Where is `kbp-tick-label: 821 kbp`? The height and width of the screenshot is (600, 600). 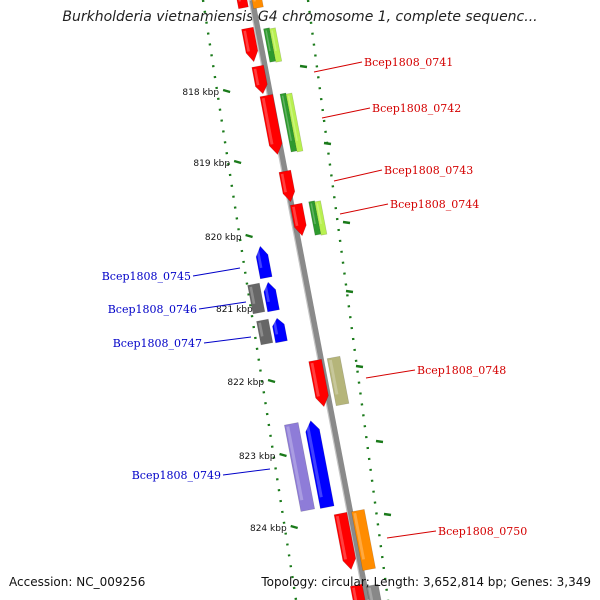 kbp-tick-label: 821 kbp is located at coordinates (234, 310).